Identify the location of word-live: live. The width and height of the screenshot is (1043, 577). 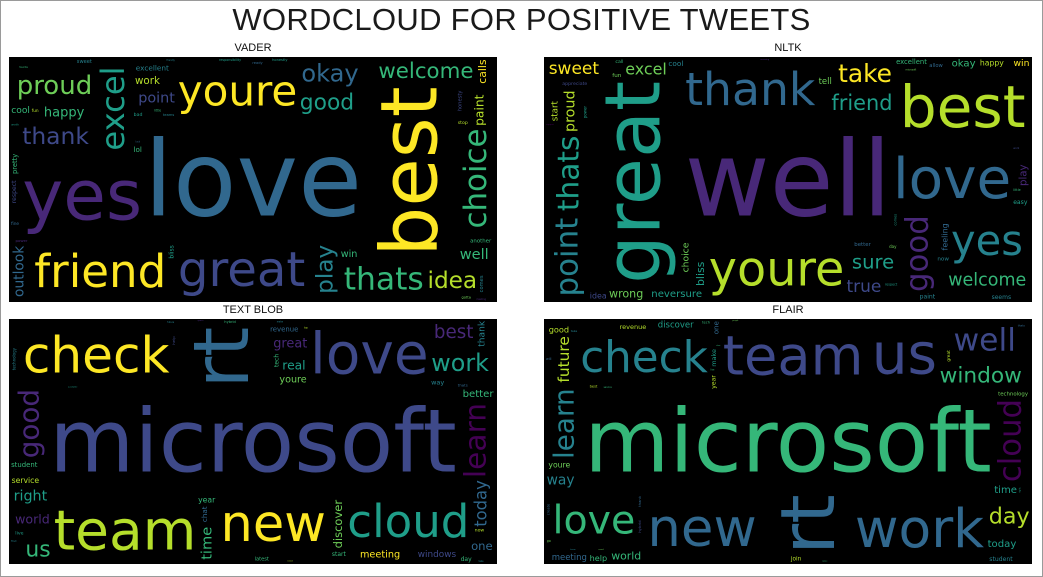
(713, 369).